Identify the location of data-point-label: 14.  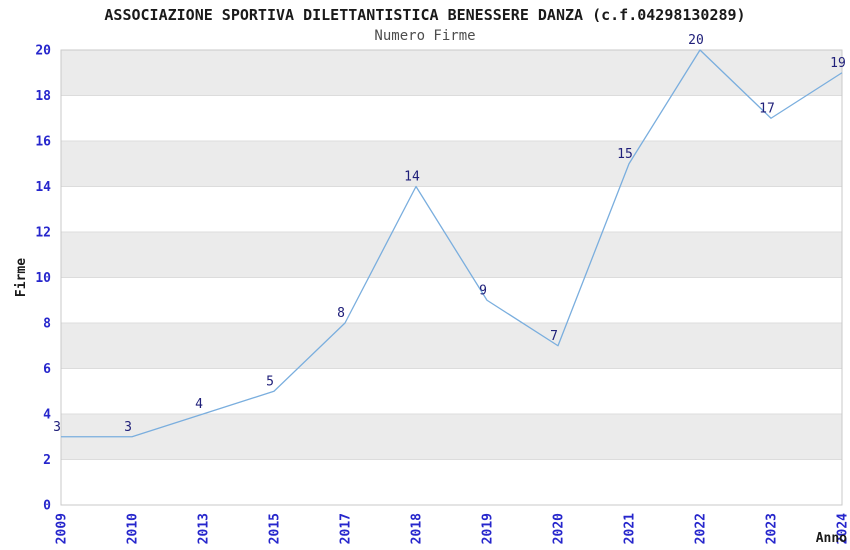
(412, 177).